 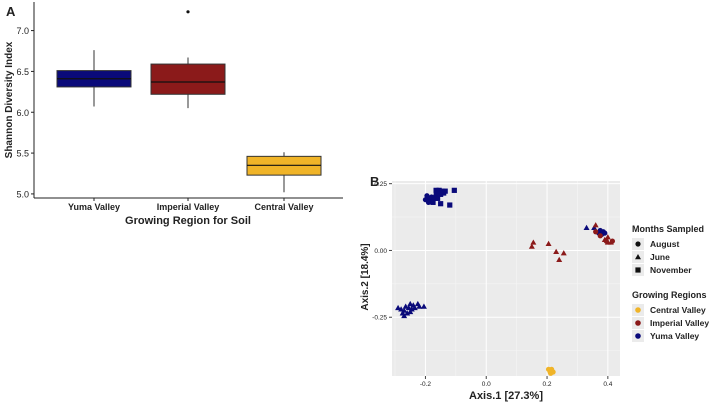 I want to click on legend-november-swatch, so click(x=638, y=270).